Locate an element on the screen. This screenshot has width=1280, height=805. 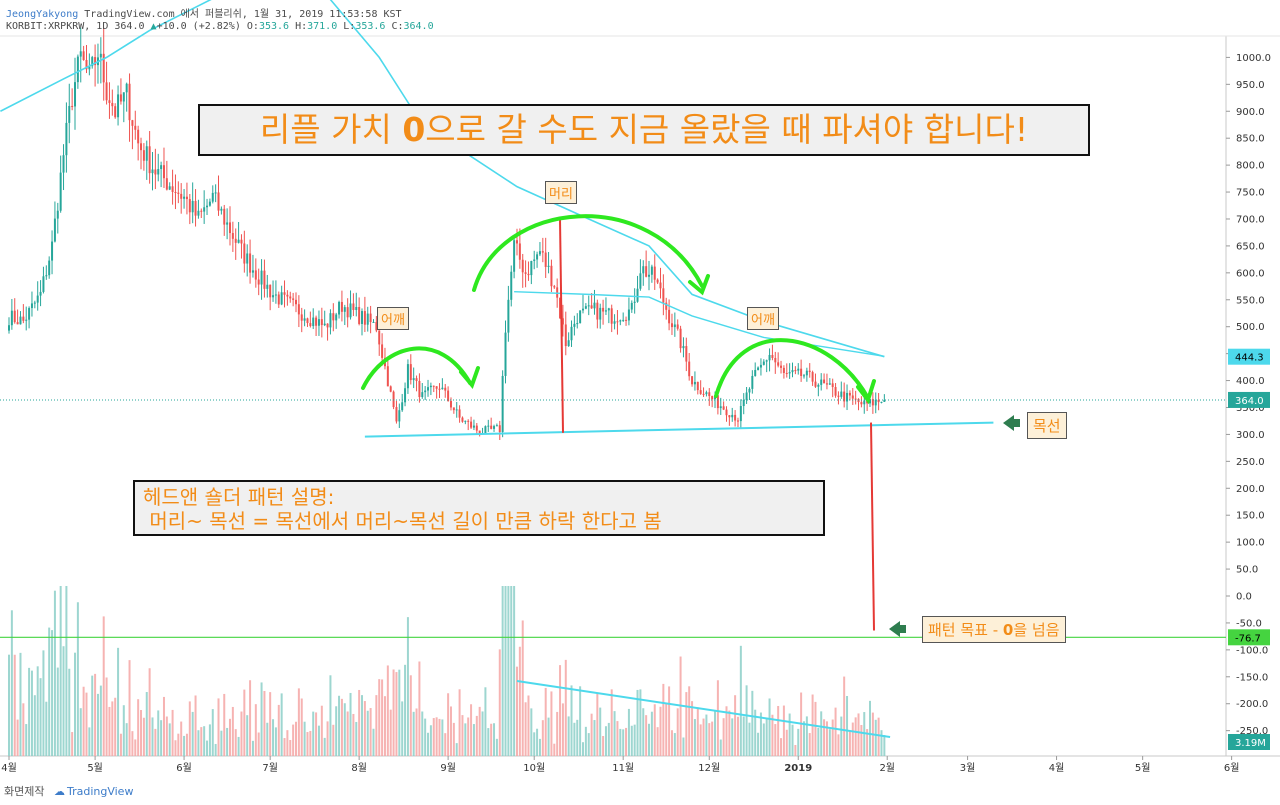
last-price: 364.0 is located at coordinates (129, 26).